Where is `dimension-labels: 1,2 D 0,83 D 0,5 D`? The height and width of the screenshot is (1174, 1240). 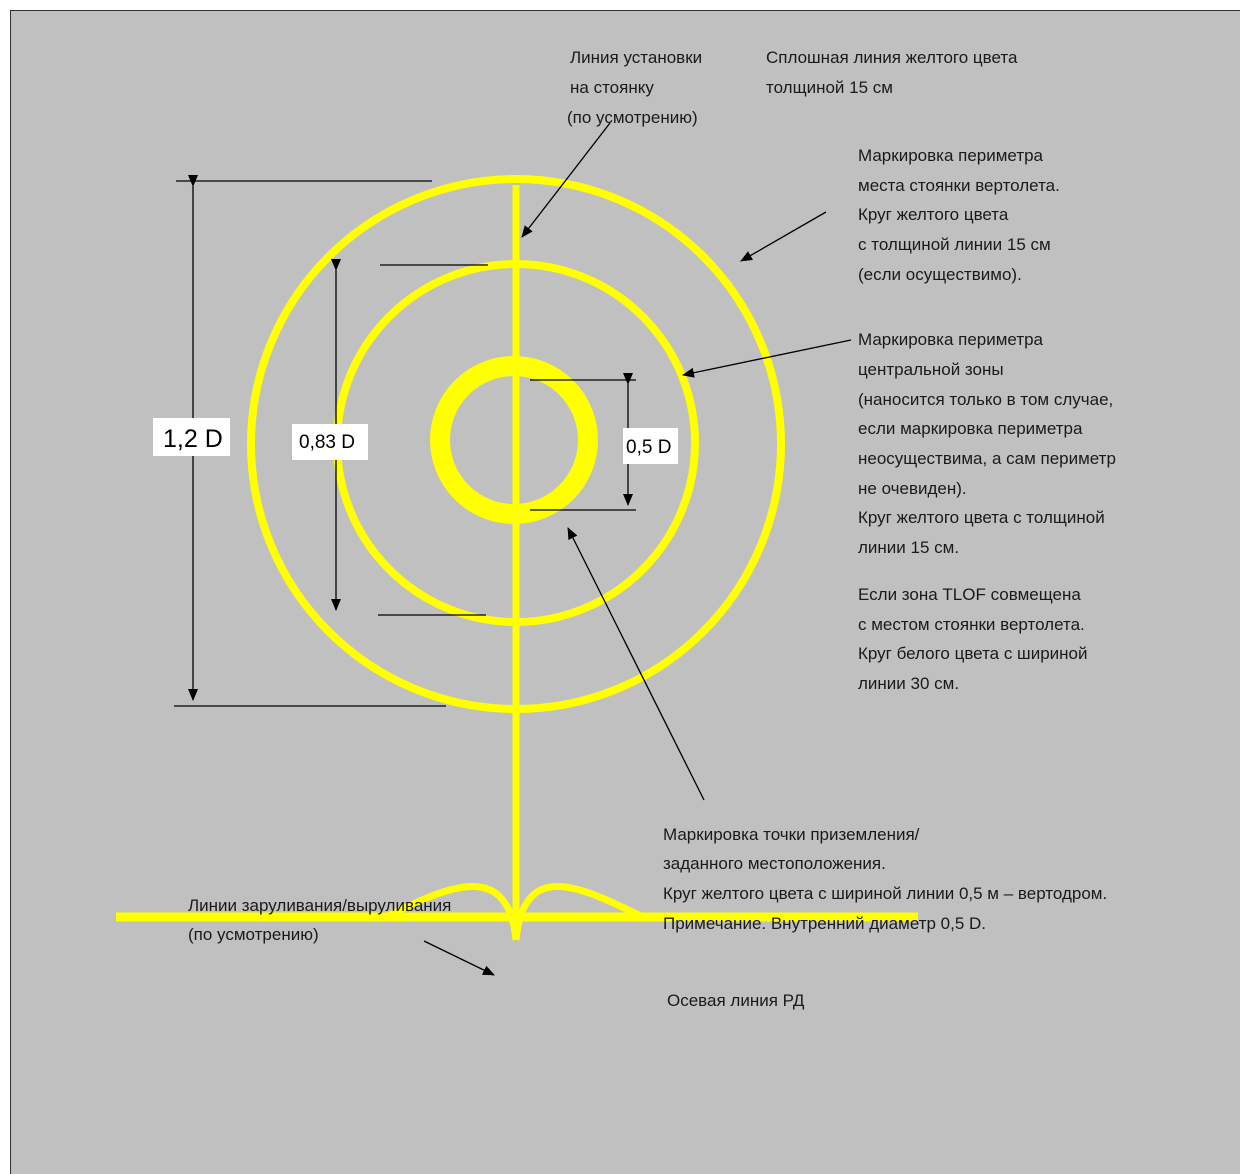 dimension-labels: 1,2 D 0,83 D 0,5 D is located at coordinates (415, 441).